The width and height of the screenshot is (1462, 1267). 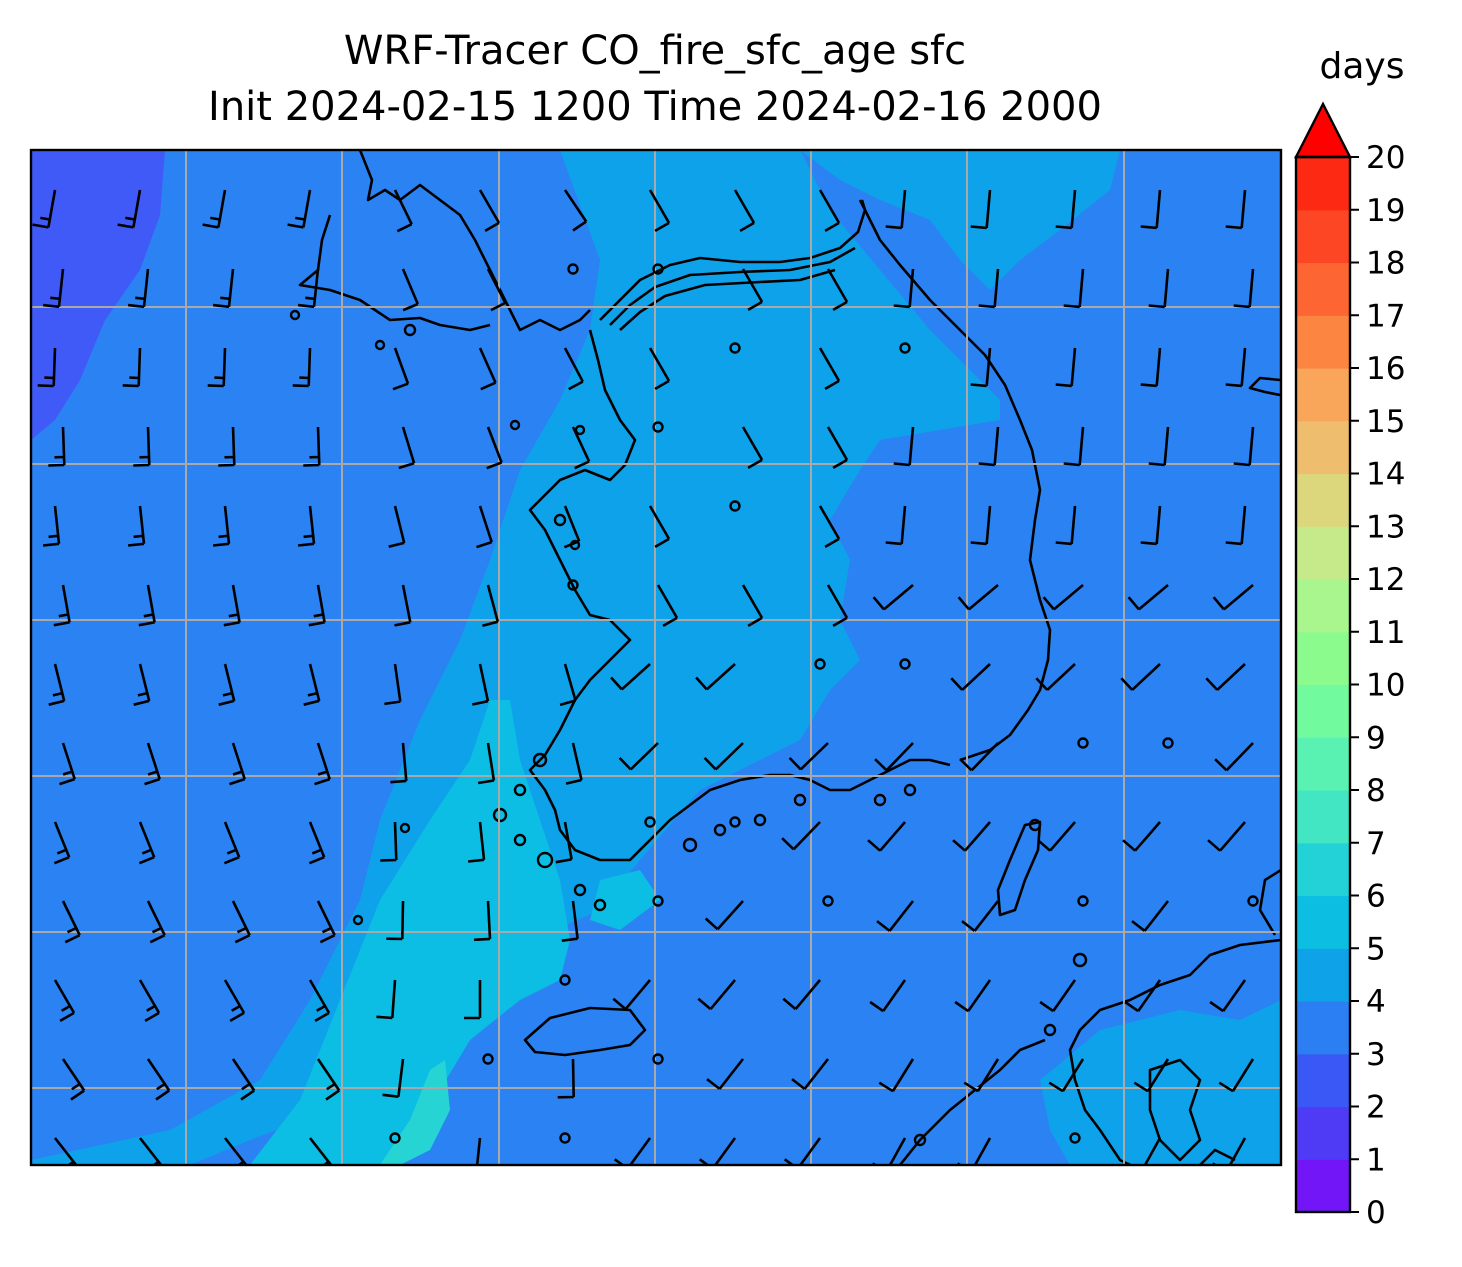 I want to click on island-jeju, so click(x=585, y=1031).